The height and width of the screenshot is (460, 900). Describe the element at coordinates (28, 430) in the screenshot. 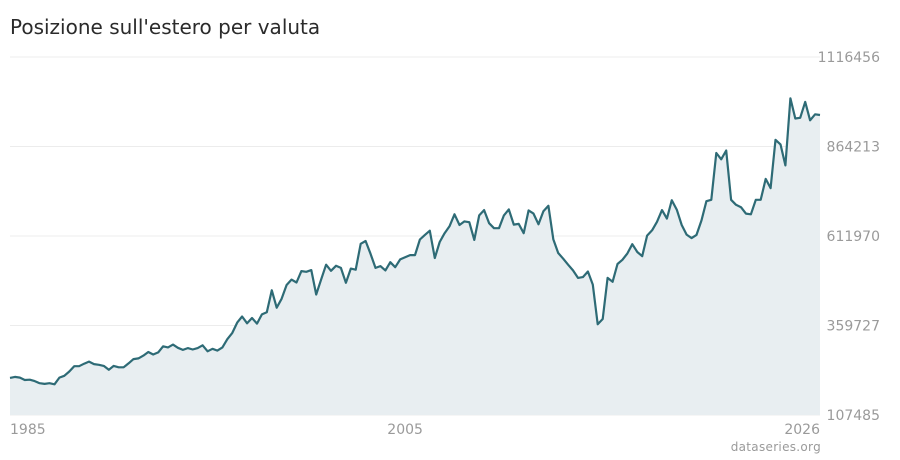

I see `x-tick-label: 1985` at that location.